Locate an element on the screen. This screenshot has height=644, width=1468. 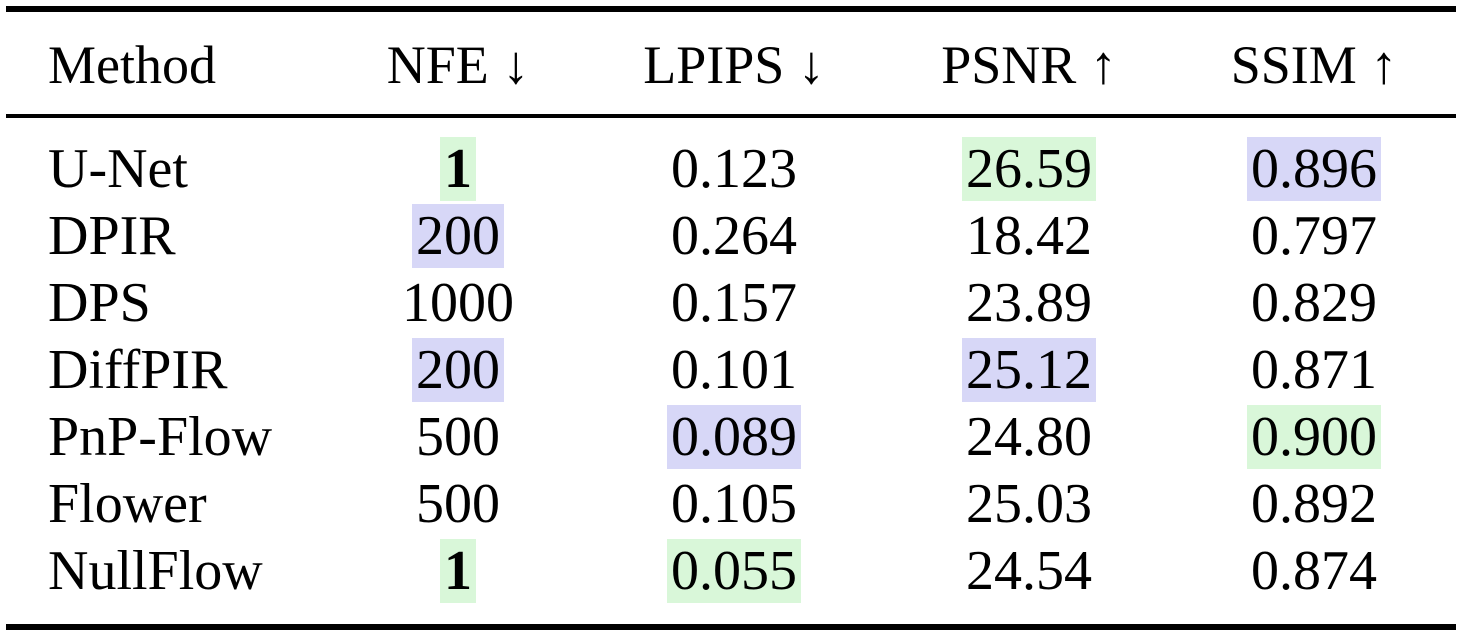
mid-rule is located at coordinates (731, 116).